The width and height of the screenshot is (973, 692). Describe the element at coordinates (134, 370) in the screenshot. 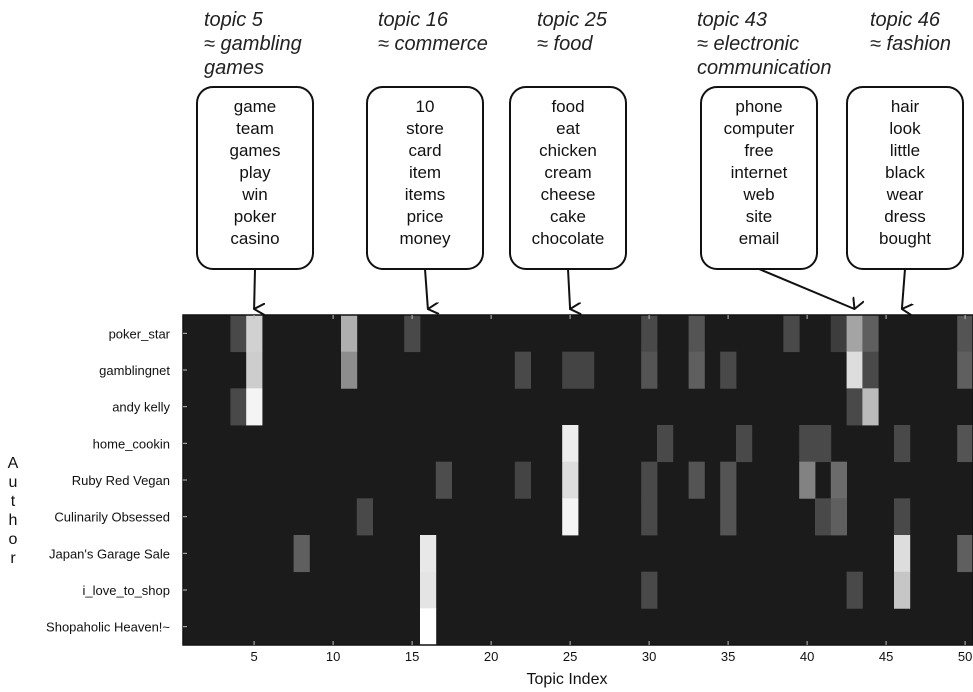

I see `author-label: gamblingnet` at that location.